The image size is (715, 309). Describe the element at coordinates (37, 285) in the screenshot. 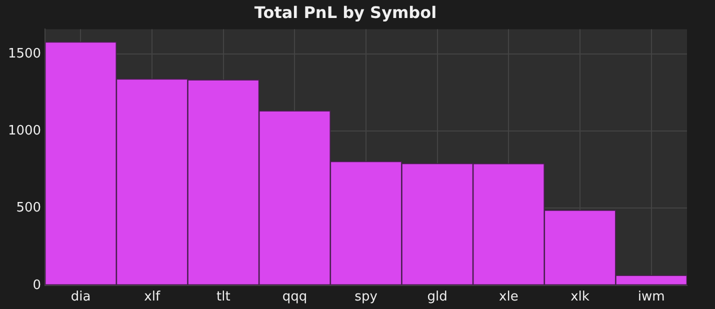

I see `y-tick-label: 0` at that location.